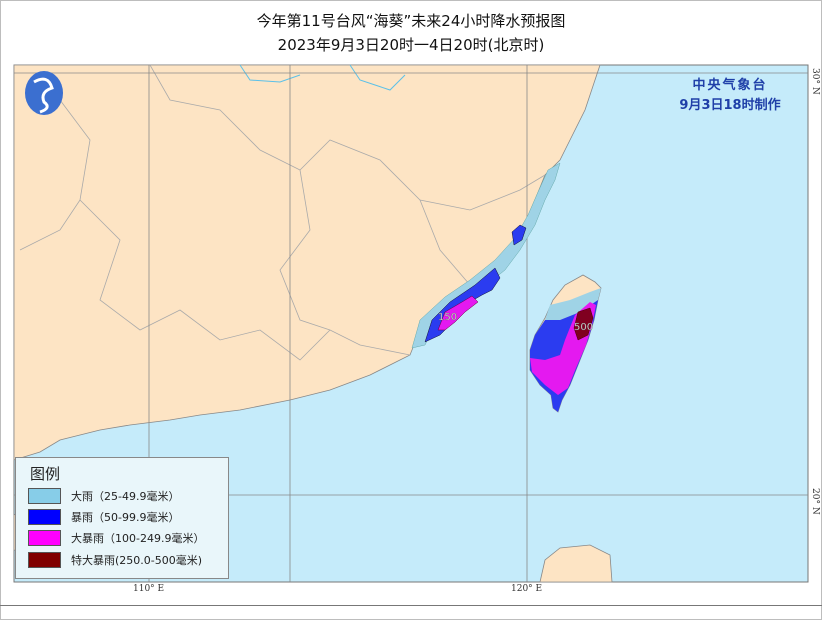  I want to click on legend-item-rainstorm: 暴雨（50-99.9毫米）, so click(103, 517).